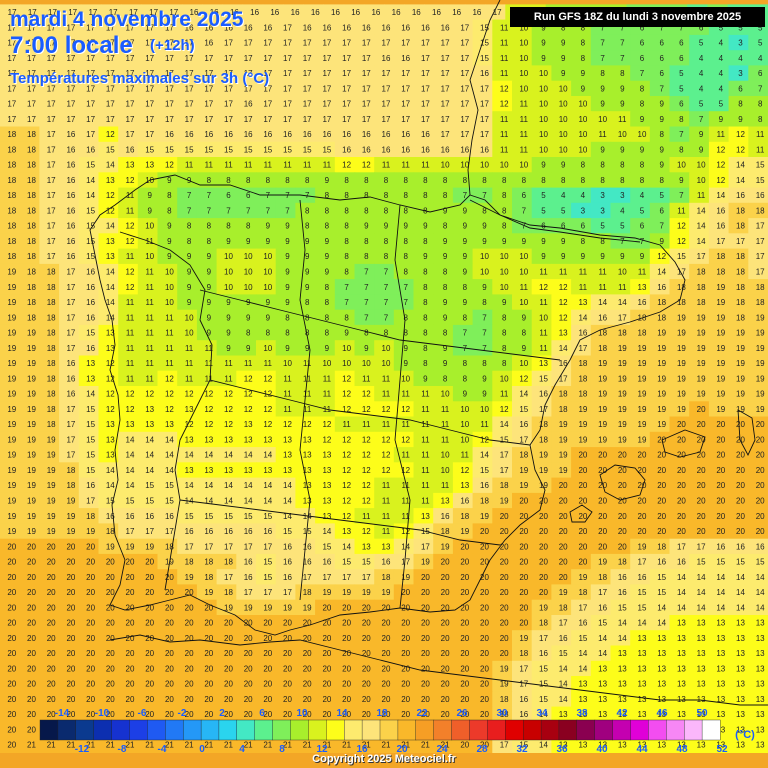 Image resolution: width=768 pixels, height=768 pixels. What do you see at coordinates (642, 58) in the screenshot?
I see `grid-value: 6` at bounding box center [642, 58].